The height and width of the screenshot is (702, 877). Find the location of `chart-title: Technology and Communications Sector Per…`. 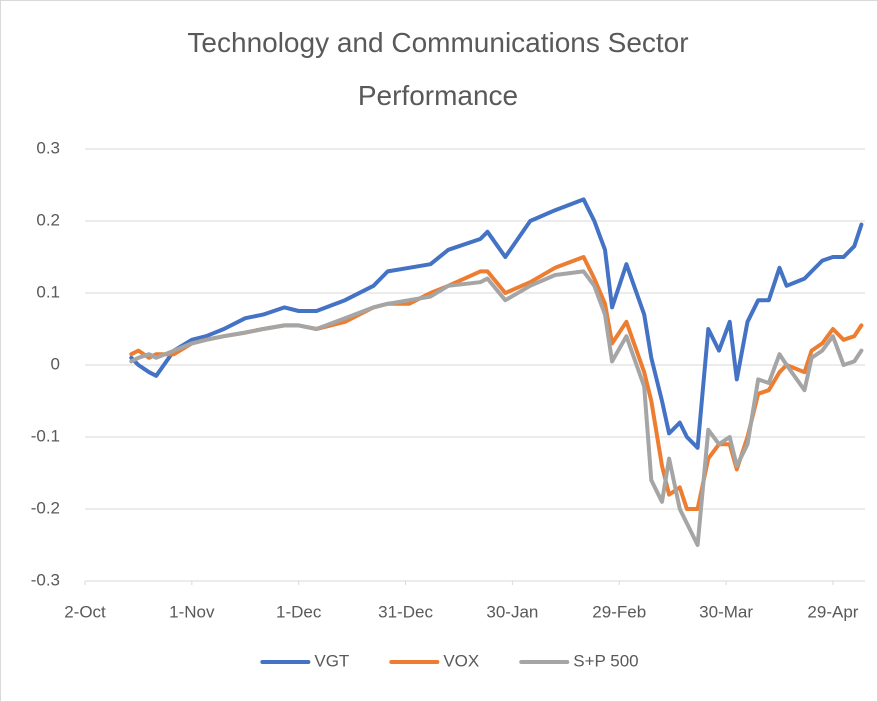

chart-title: Technology and Communications Sector Per… is located at coordinates (438, 69).